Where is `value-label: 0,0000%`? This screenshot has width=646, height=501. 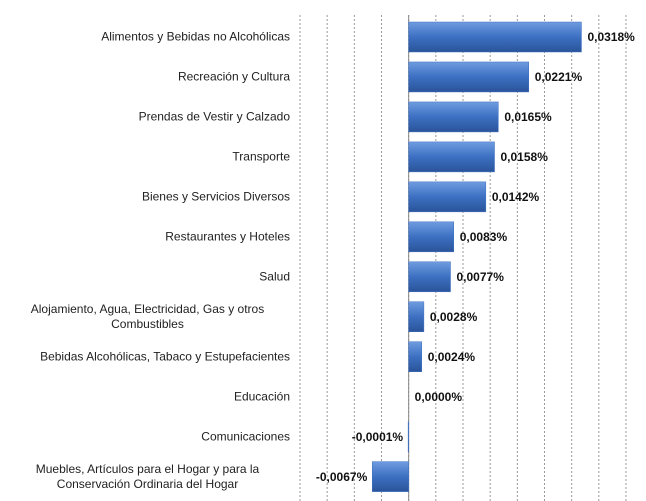 value-label: 0,0000% is located at coordinates (439, 397).